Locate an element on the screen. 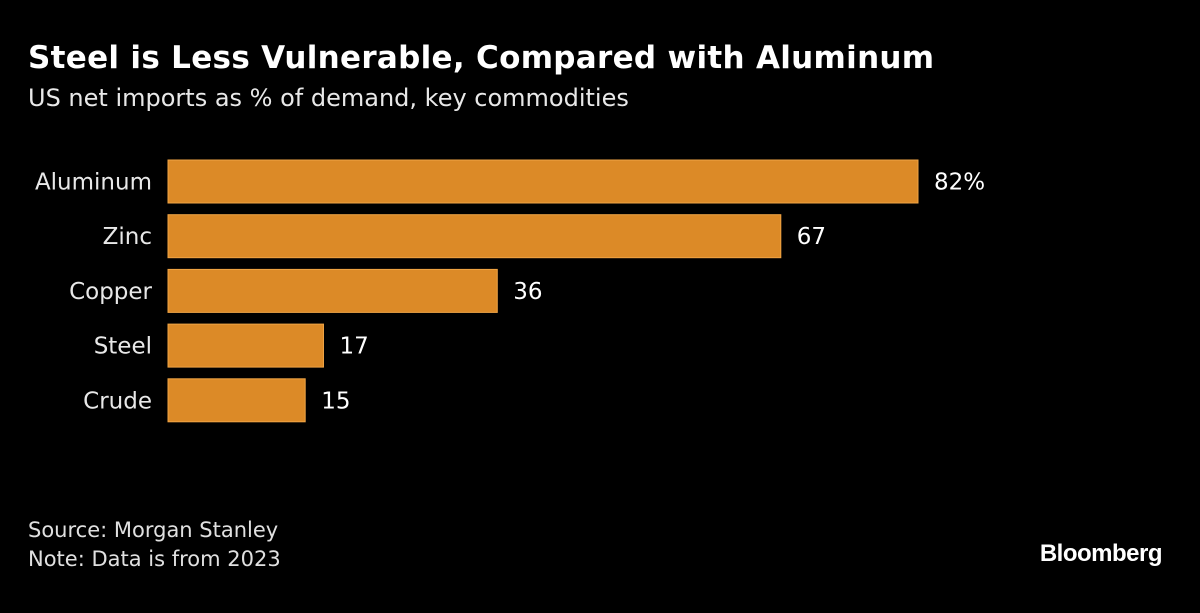  data-label: 17 is located at coordinates (353, 347).